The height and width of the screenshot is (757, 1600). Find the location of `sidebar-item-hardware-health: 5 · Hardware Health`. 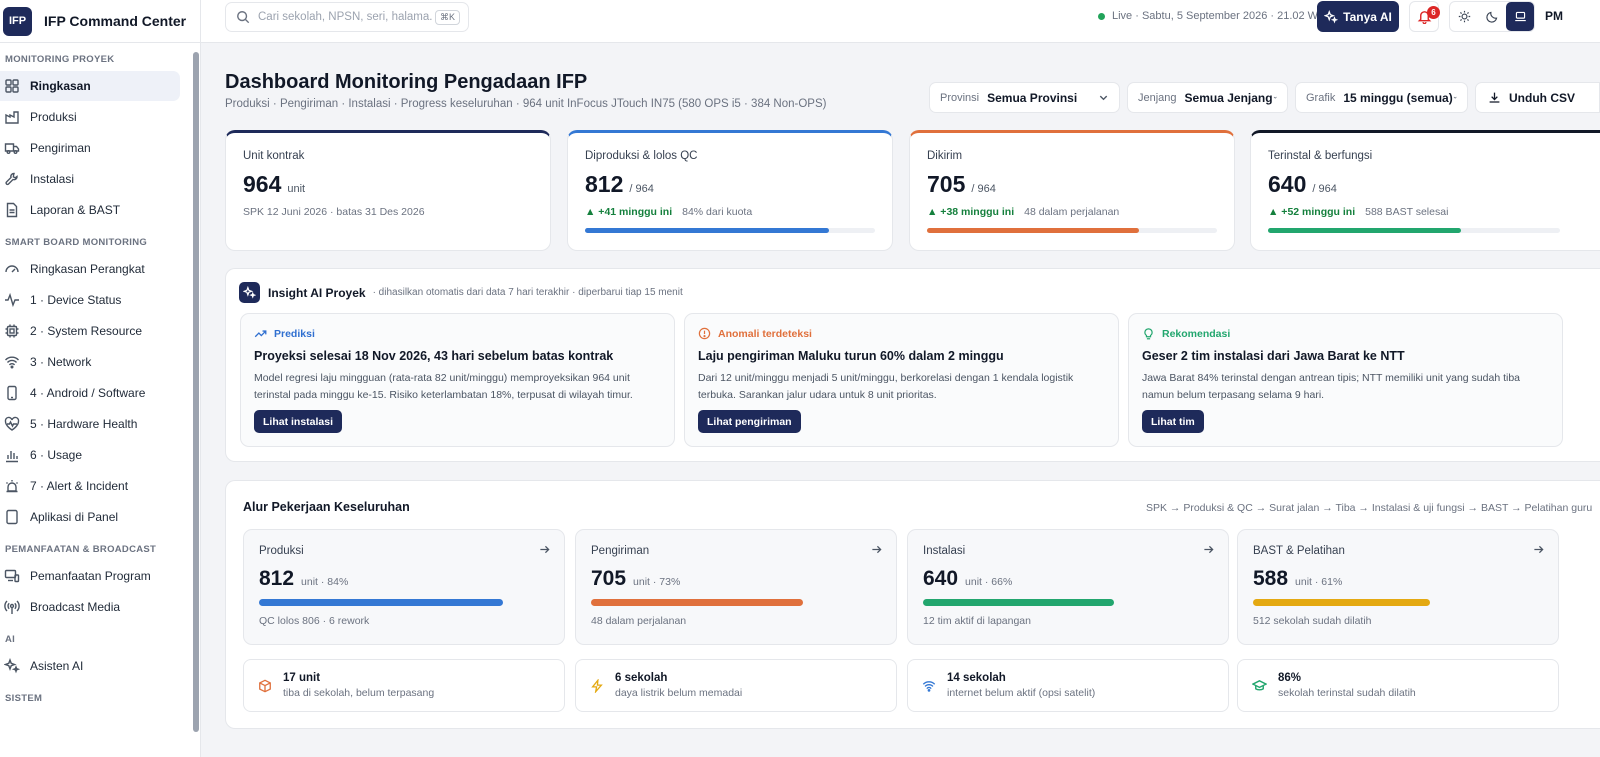

sidebar-item-hardware-health: 5 · Hardware Health is located at coordinates (90, 424).